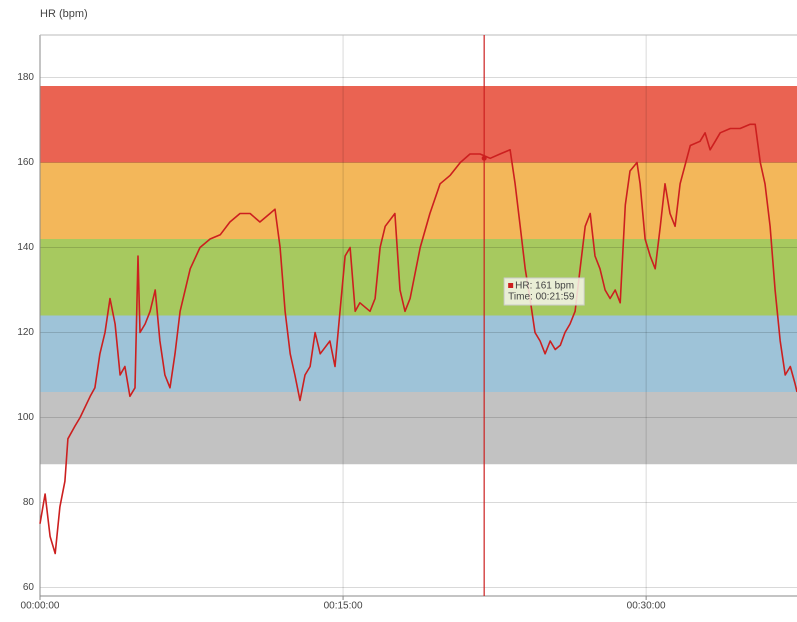 The image size is (797, 622). Describe the element at coordinates (25, 77) in the screenshot. I see `y-tick-label: 180` at that location.